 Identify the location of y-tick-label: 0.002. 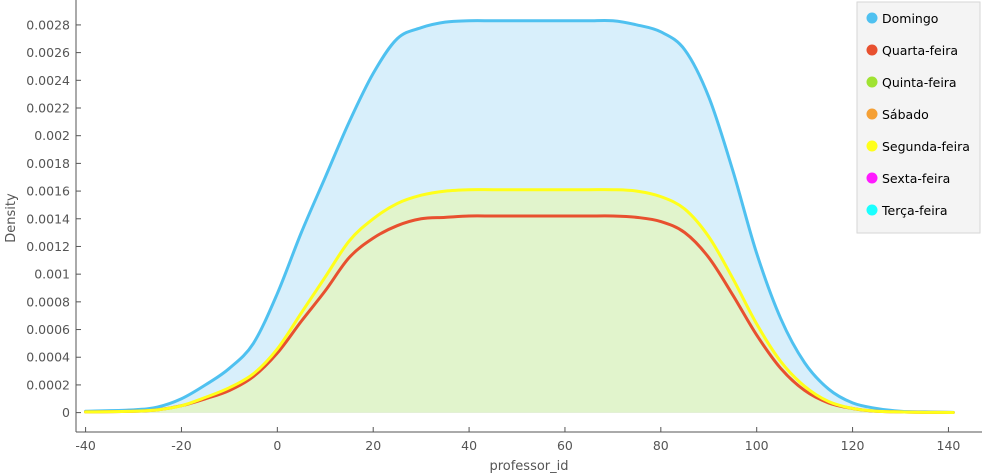
(52, 135).